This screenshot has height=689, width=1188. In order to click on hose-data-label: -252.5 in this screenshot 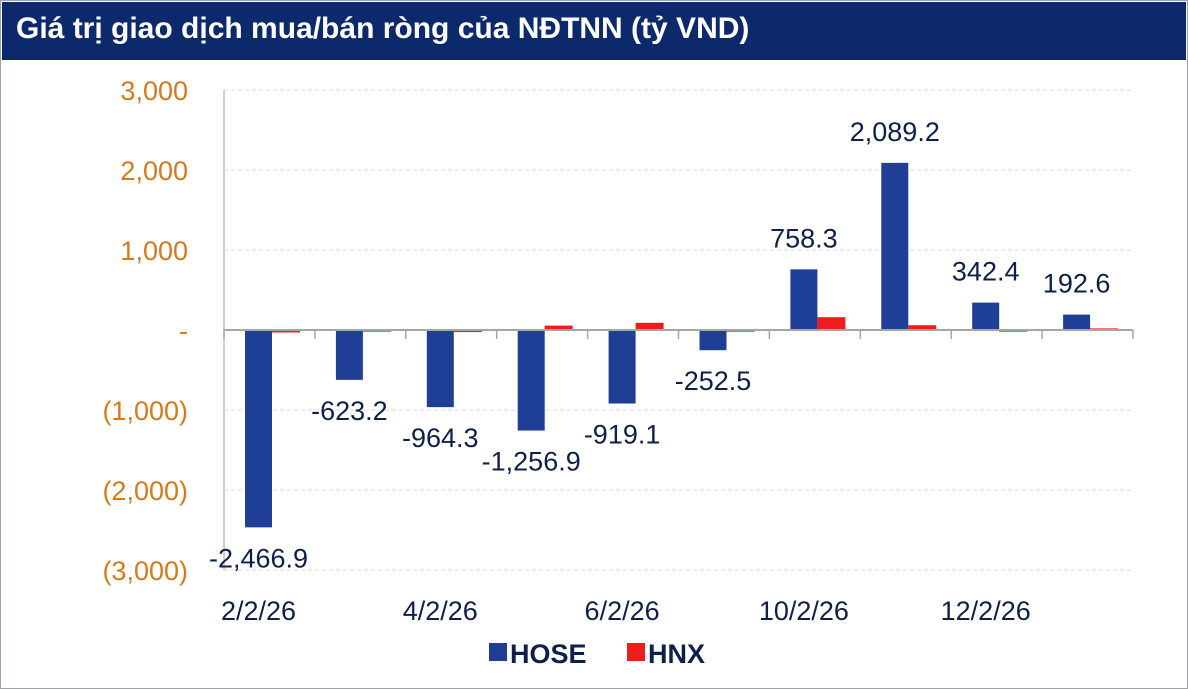, I will do `click(713, 381)`.